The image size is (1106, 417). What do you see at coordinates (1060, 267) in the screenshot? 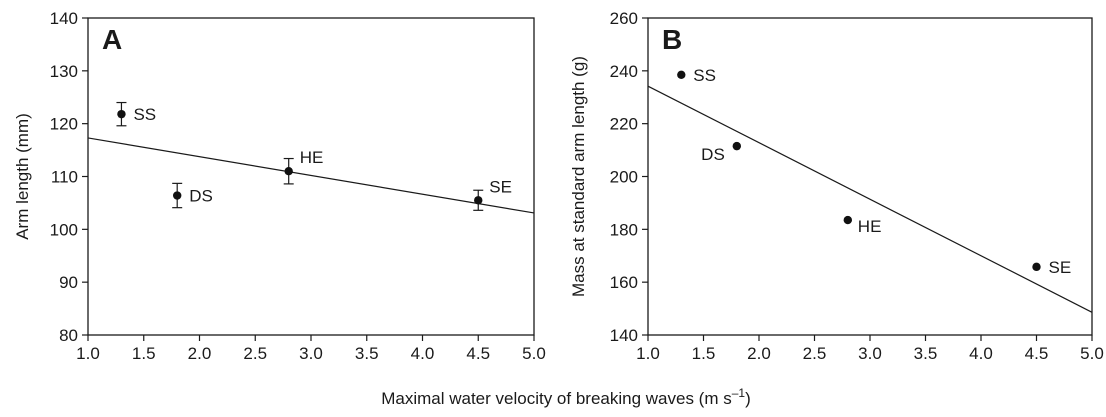
I see `panel-b-point-label-se: SE` at bounding box center [1060, 267].